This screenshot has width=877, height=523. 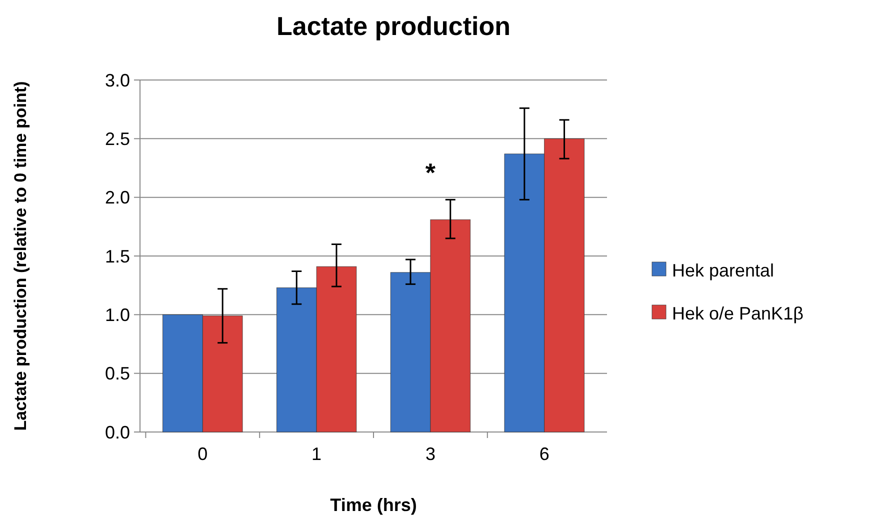 I want to click on legend-label: Hek parental, so click(x=723, y=270).